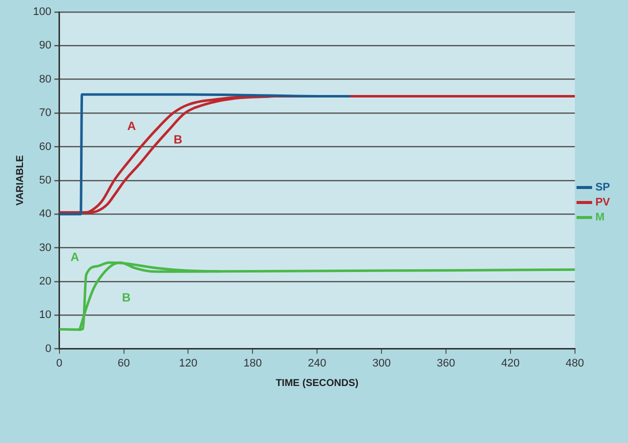  I want to click on y-tick-label: 30, so click(45, 248).